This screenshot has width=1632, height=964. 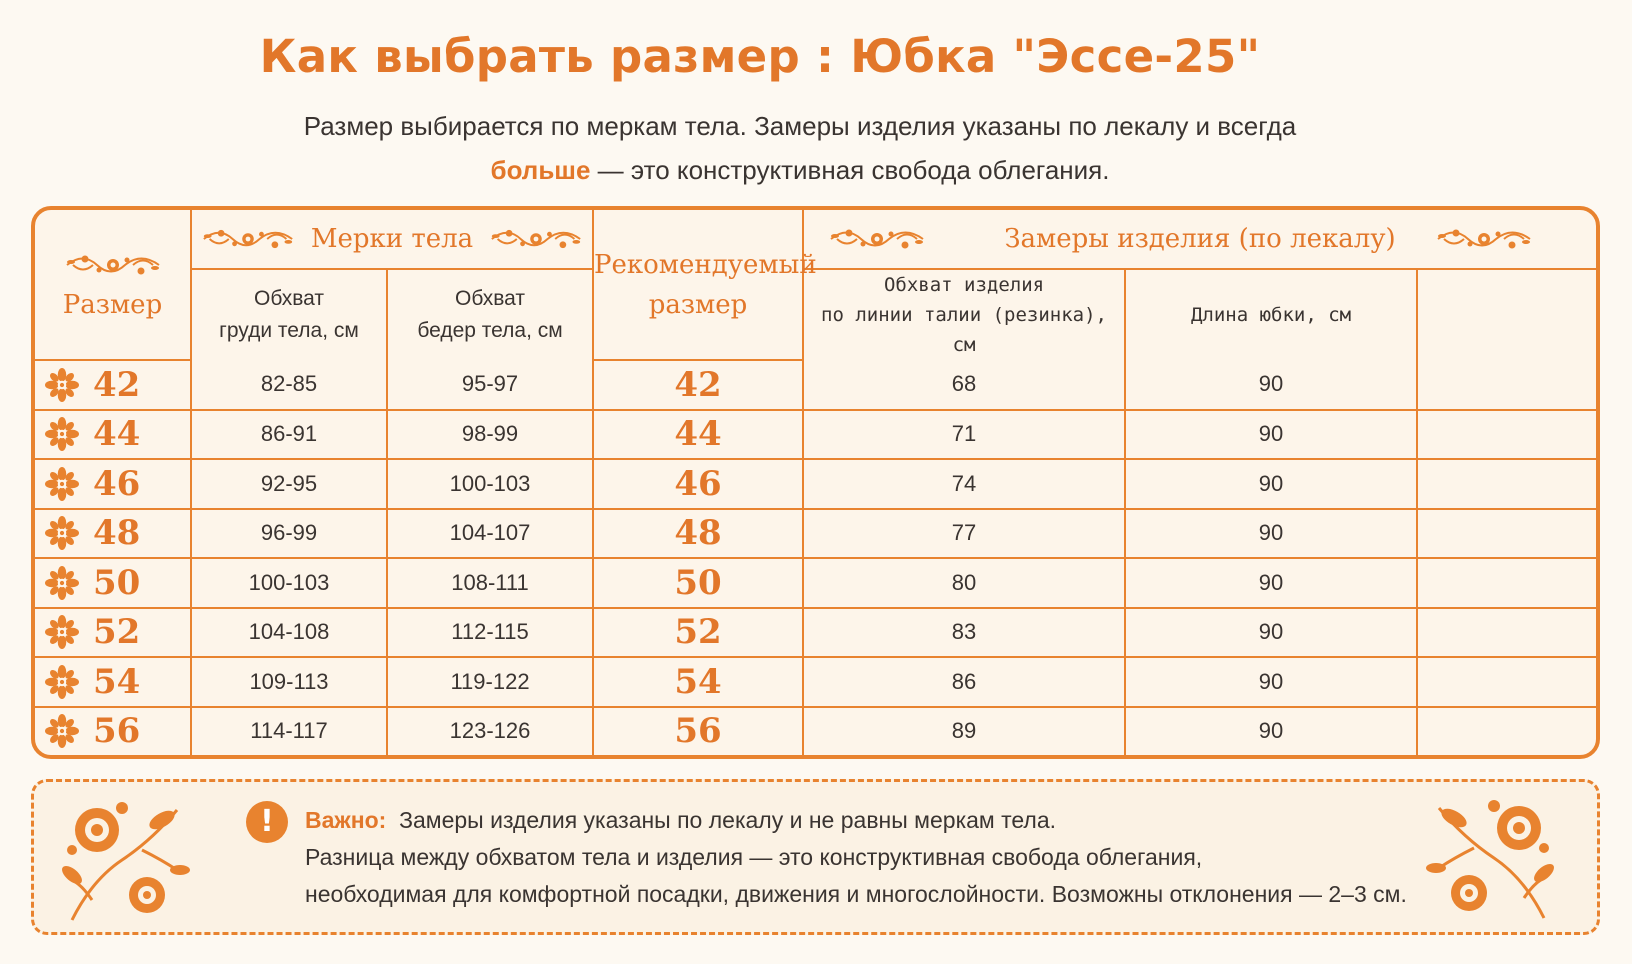 I want to click on chest-value: 96-99, so click(x=289, y=533).